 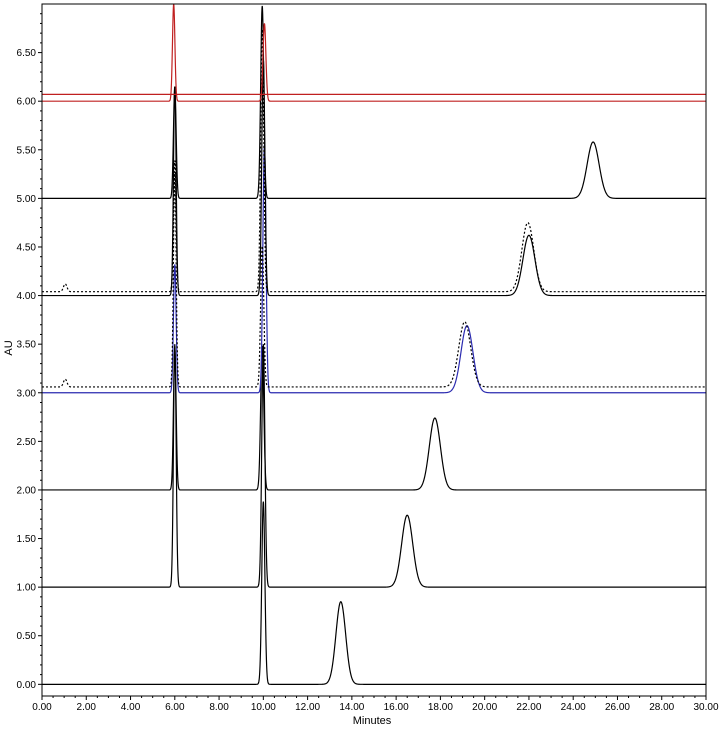 What do you see at coordinates (27, 393) in the screenshot?
I see `y-tick-label: 3.00` at bounding box center [27, 393].